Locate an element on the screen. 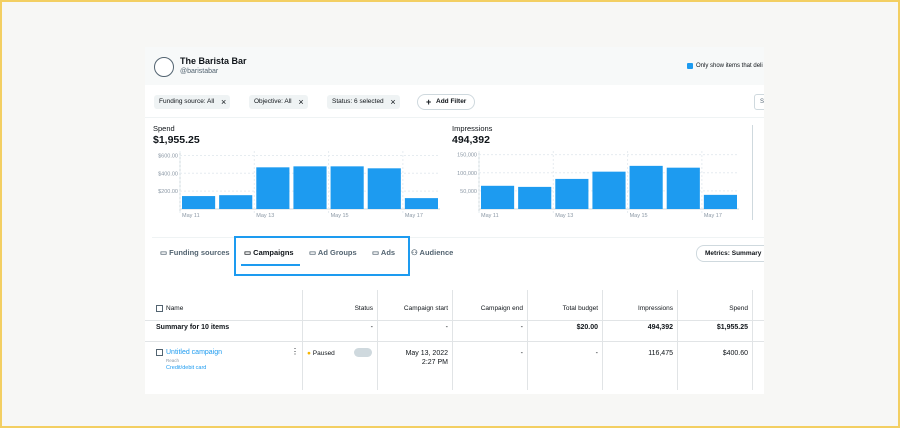 This screenshot has width=900, height=428. status: ● Paused is located at coordinates (321, 353).